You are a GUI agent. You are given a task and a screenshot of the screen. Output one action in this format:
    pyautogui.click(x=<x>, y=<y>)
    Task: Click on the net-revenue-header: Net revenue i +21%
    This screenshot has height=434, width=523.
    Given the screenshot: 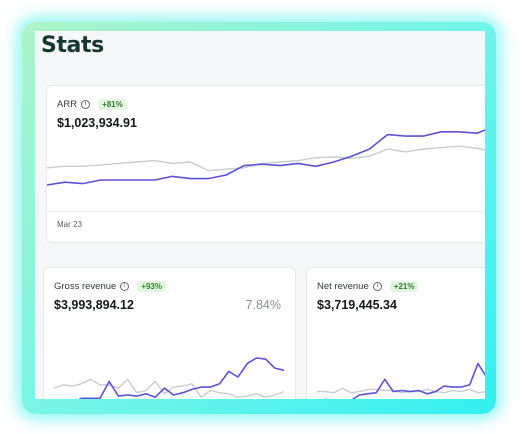 What is the action you would take?
    pyautogui.click(x=368, y=286)
    